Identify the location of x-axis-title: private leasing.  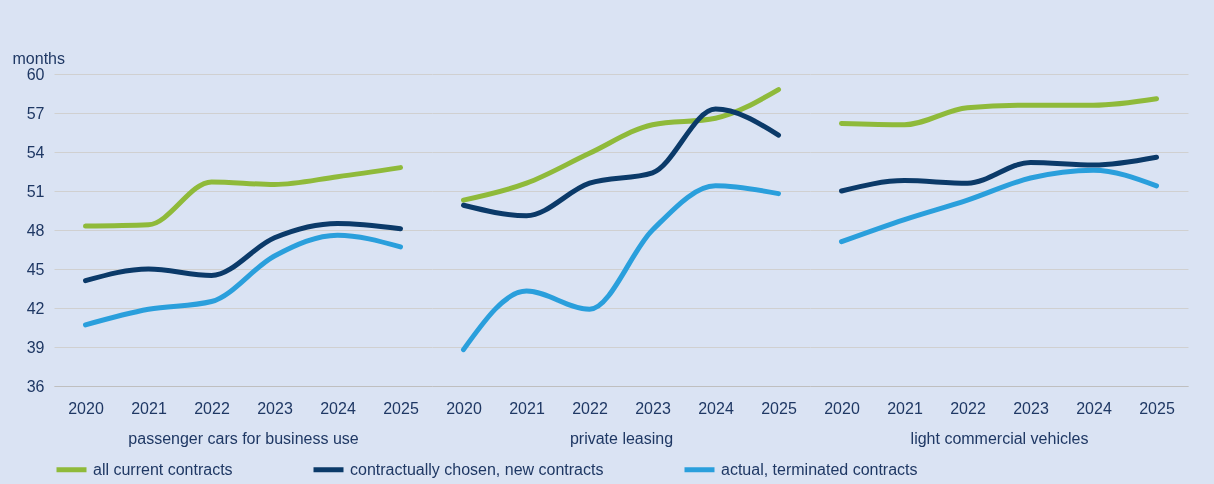
(621, 438).